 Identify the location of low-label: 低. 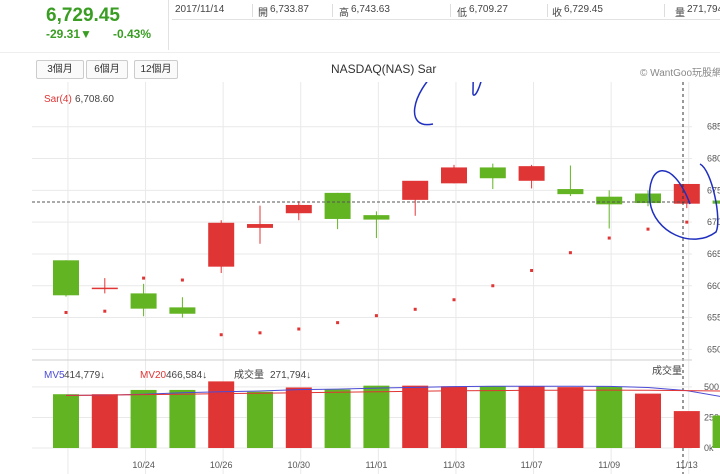
(462, 13).